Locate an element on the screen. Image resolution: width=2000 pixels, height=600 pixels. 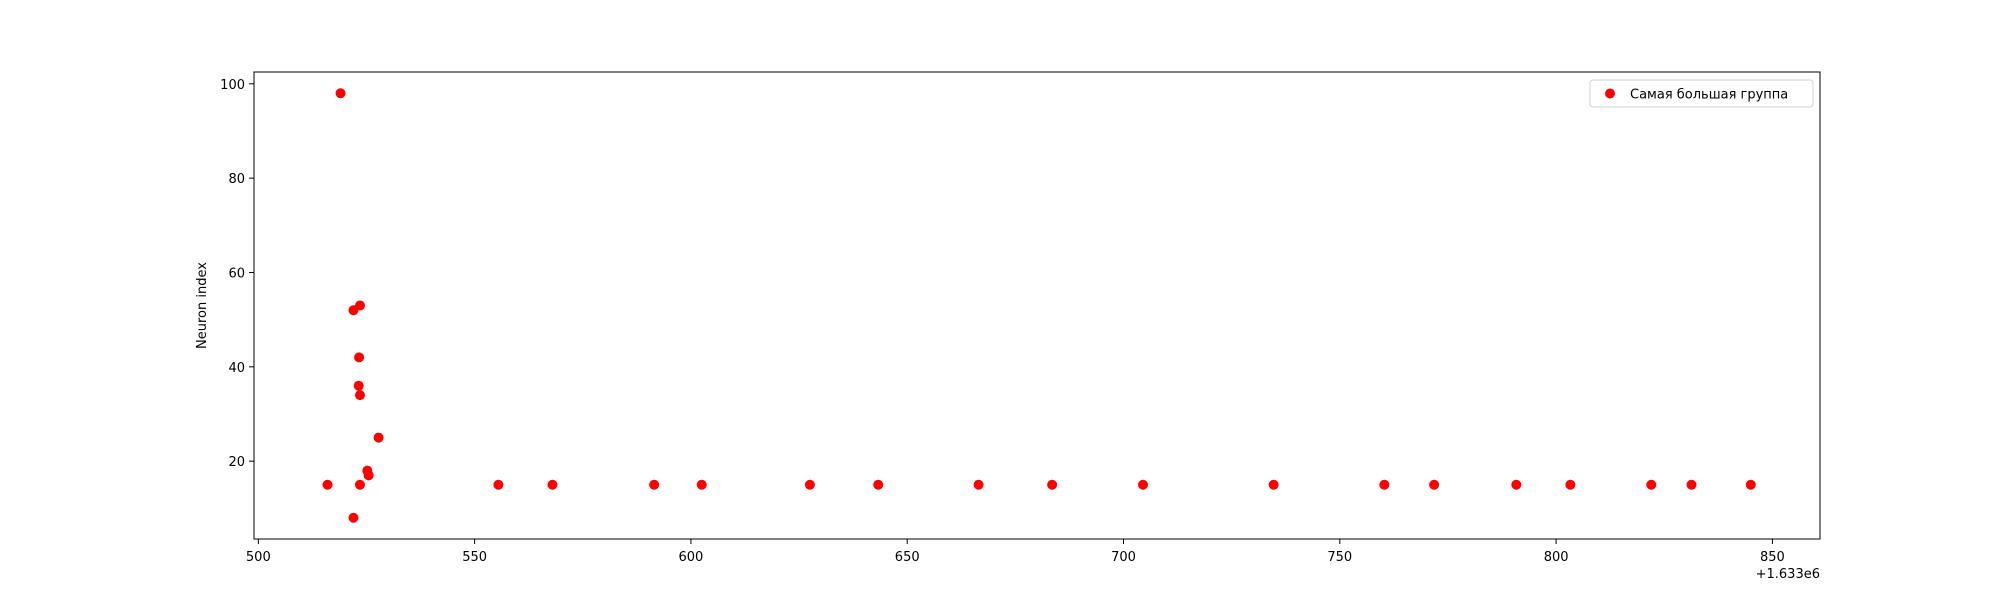
x-tick-label: 650 is located at coordinates (907, 557).